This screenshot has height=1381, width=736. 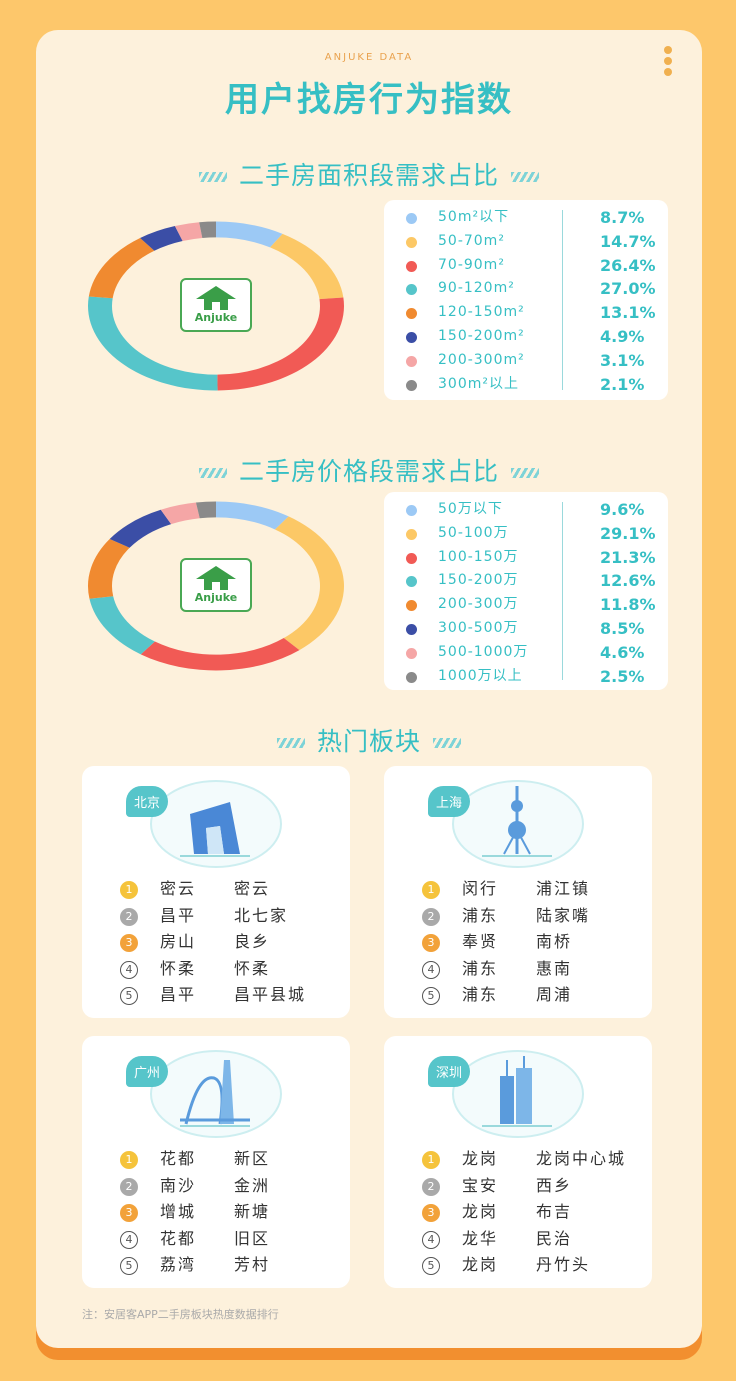 I want to click on legend-item: 100-150万 21.3%, so click(x=534, y=558).